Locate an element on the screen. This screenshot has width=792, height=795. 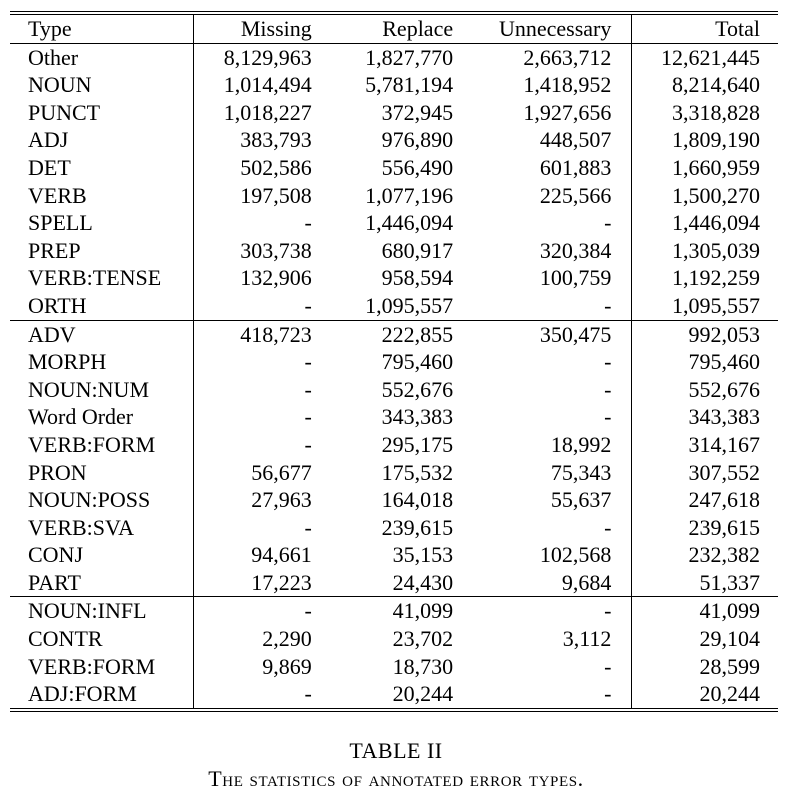
table-row: ORTH -1,095,557-1,095,557 is located at coordinates (394, 306).